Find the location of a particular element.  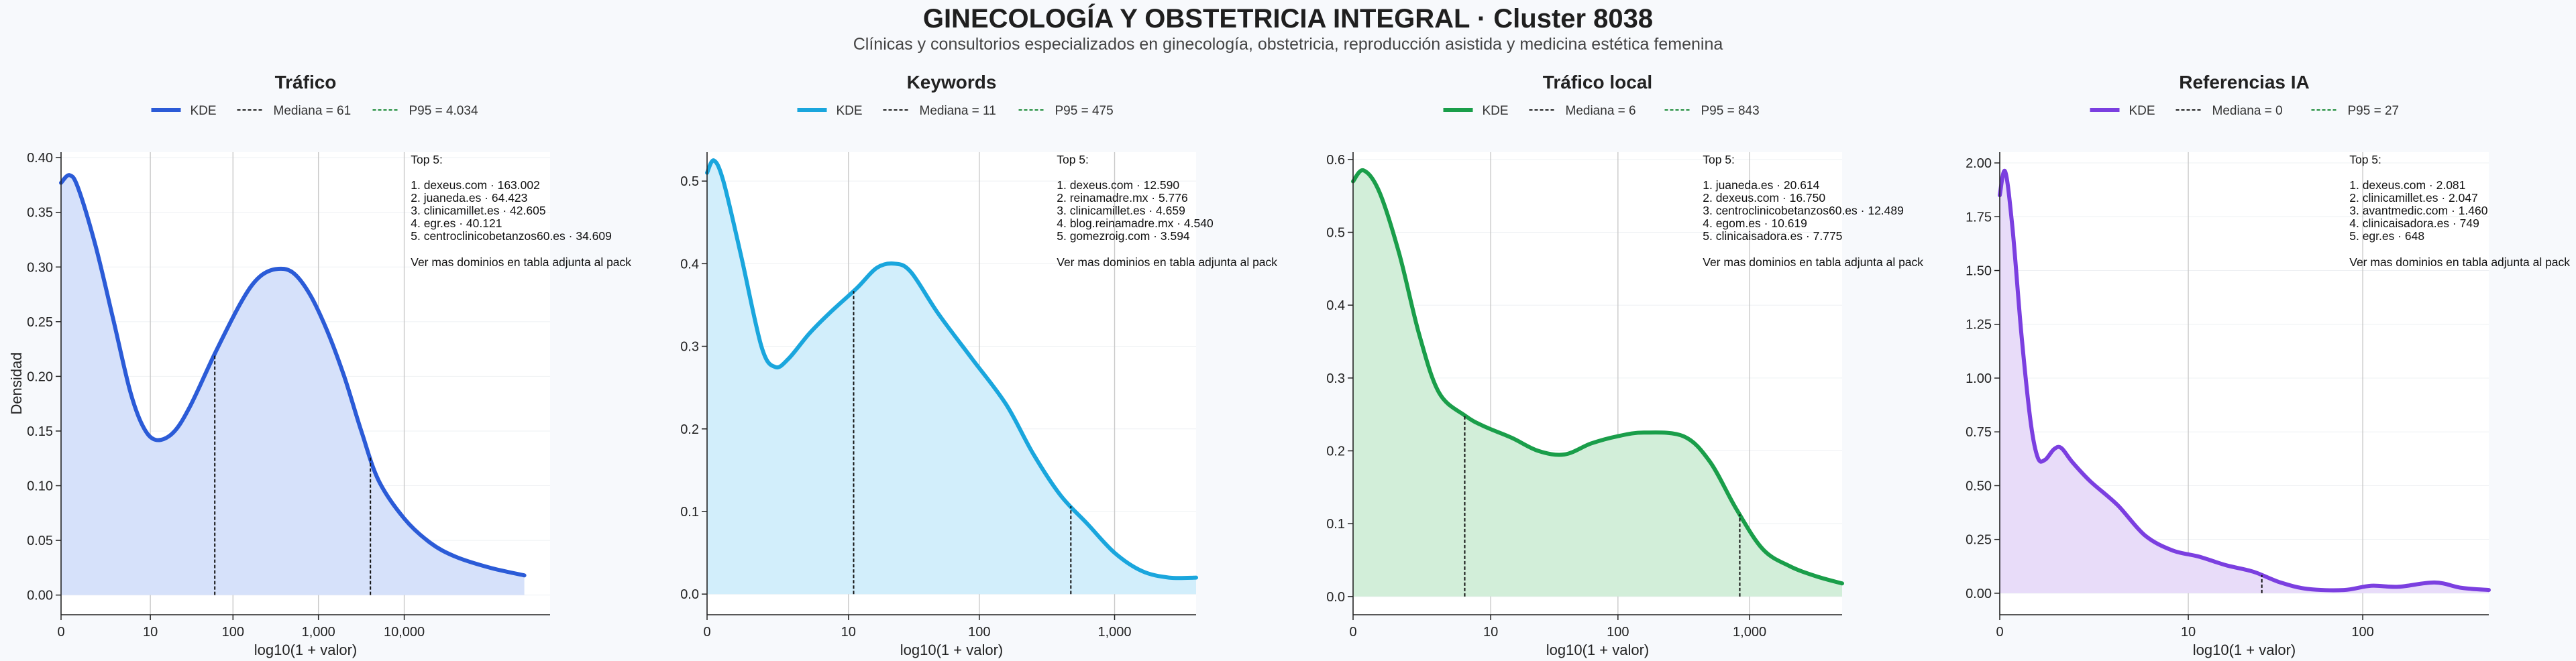

top5-item: 3. avantmedic.com · 1.460 is located at coordinates (2418, 210).